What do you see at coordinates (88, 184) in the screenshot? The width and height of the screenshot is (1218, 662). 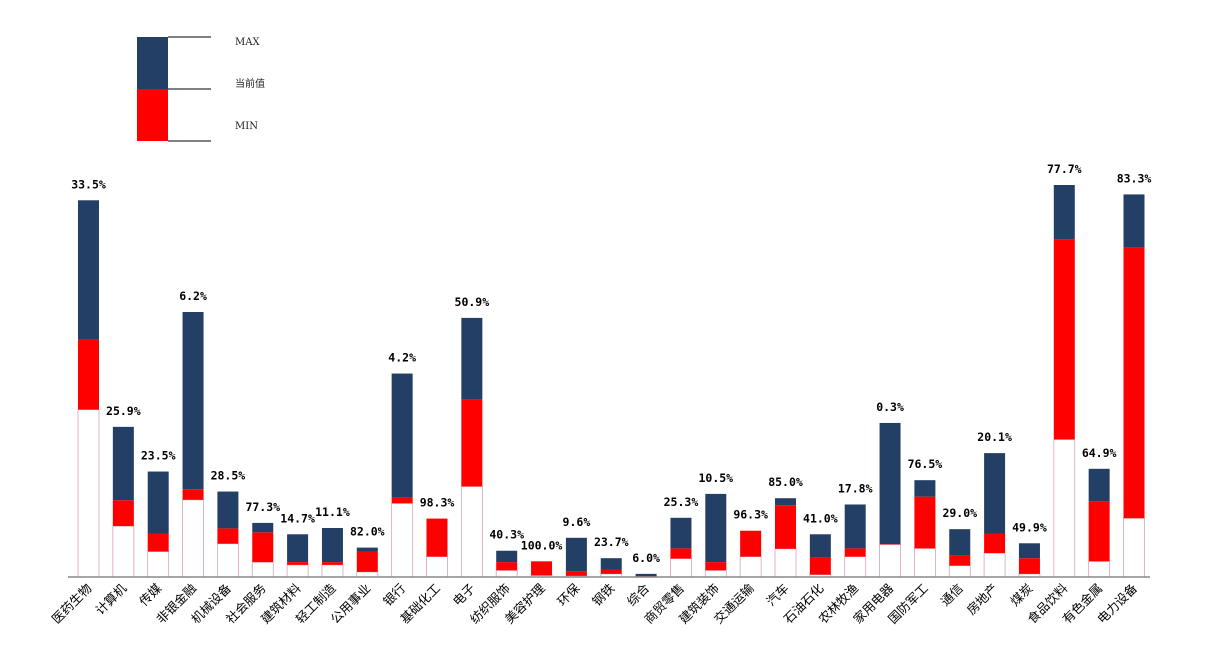 I see `percent-label: 33.5%` at bounding box center [88, 184].